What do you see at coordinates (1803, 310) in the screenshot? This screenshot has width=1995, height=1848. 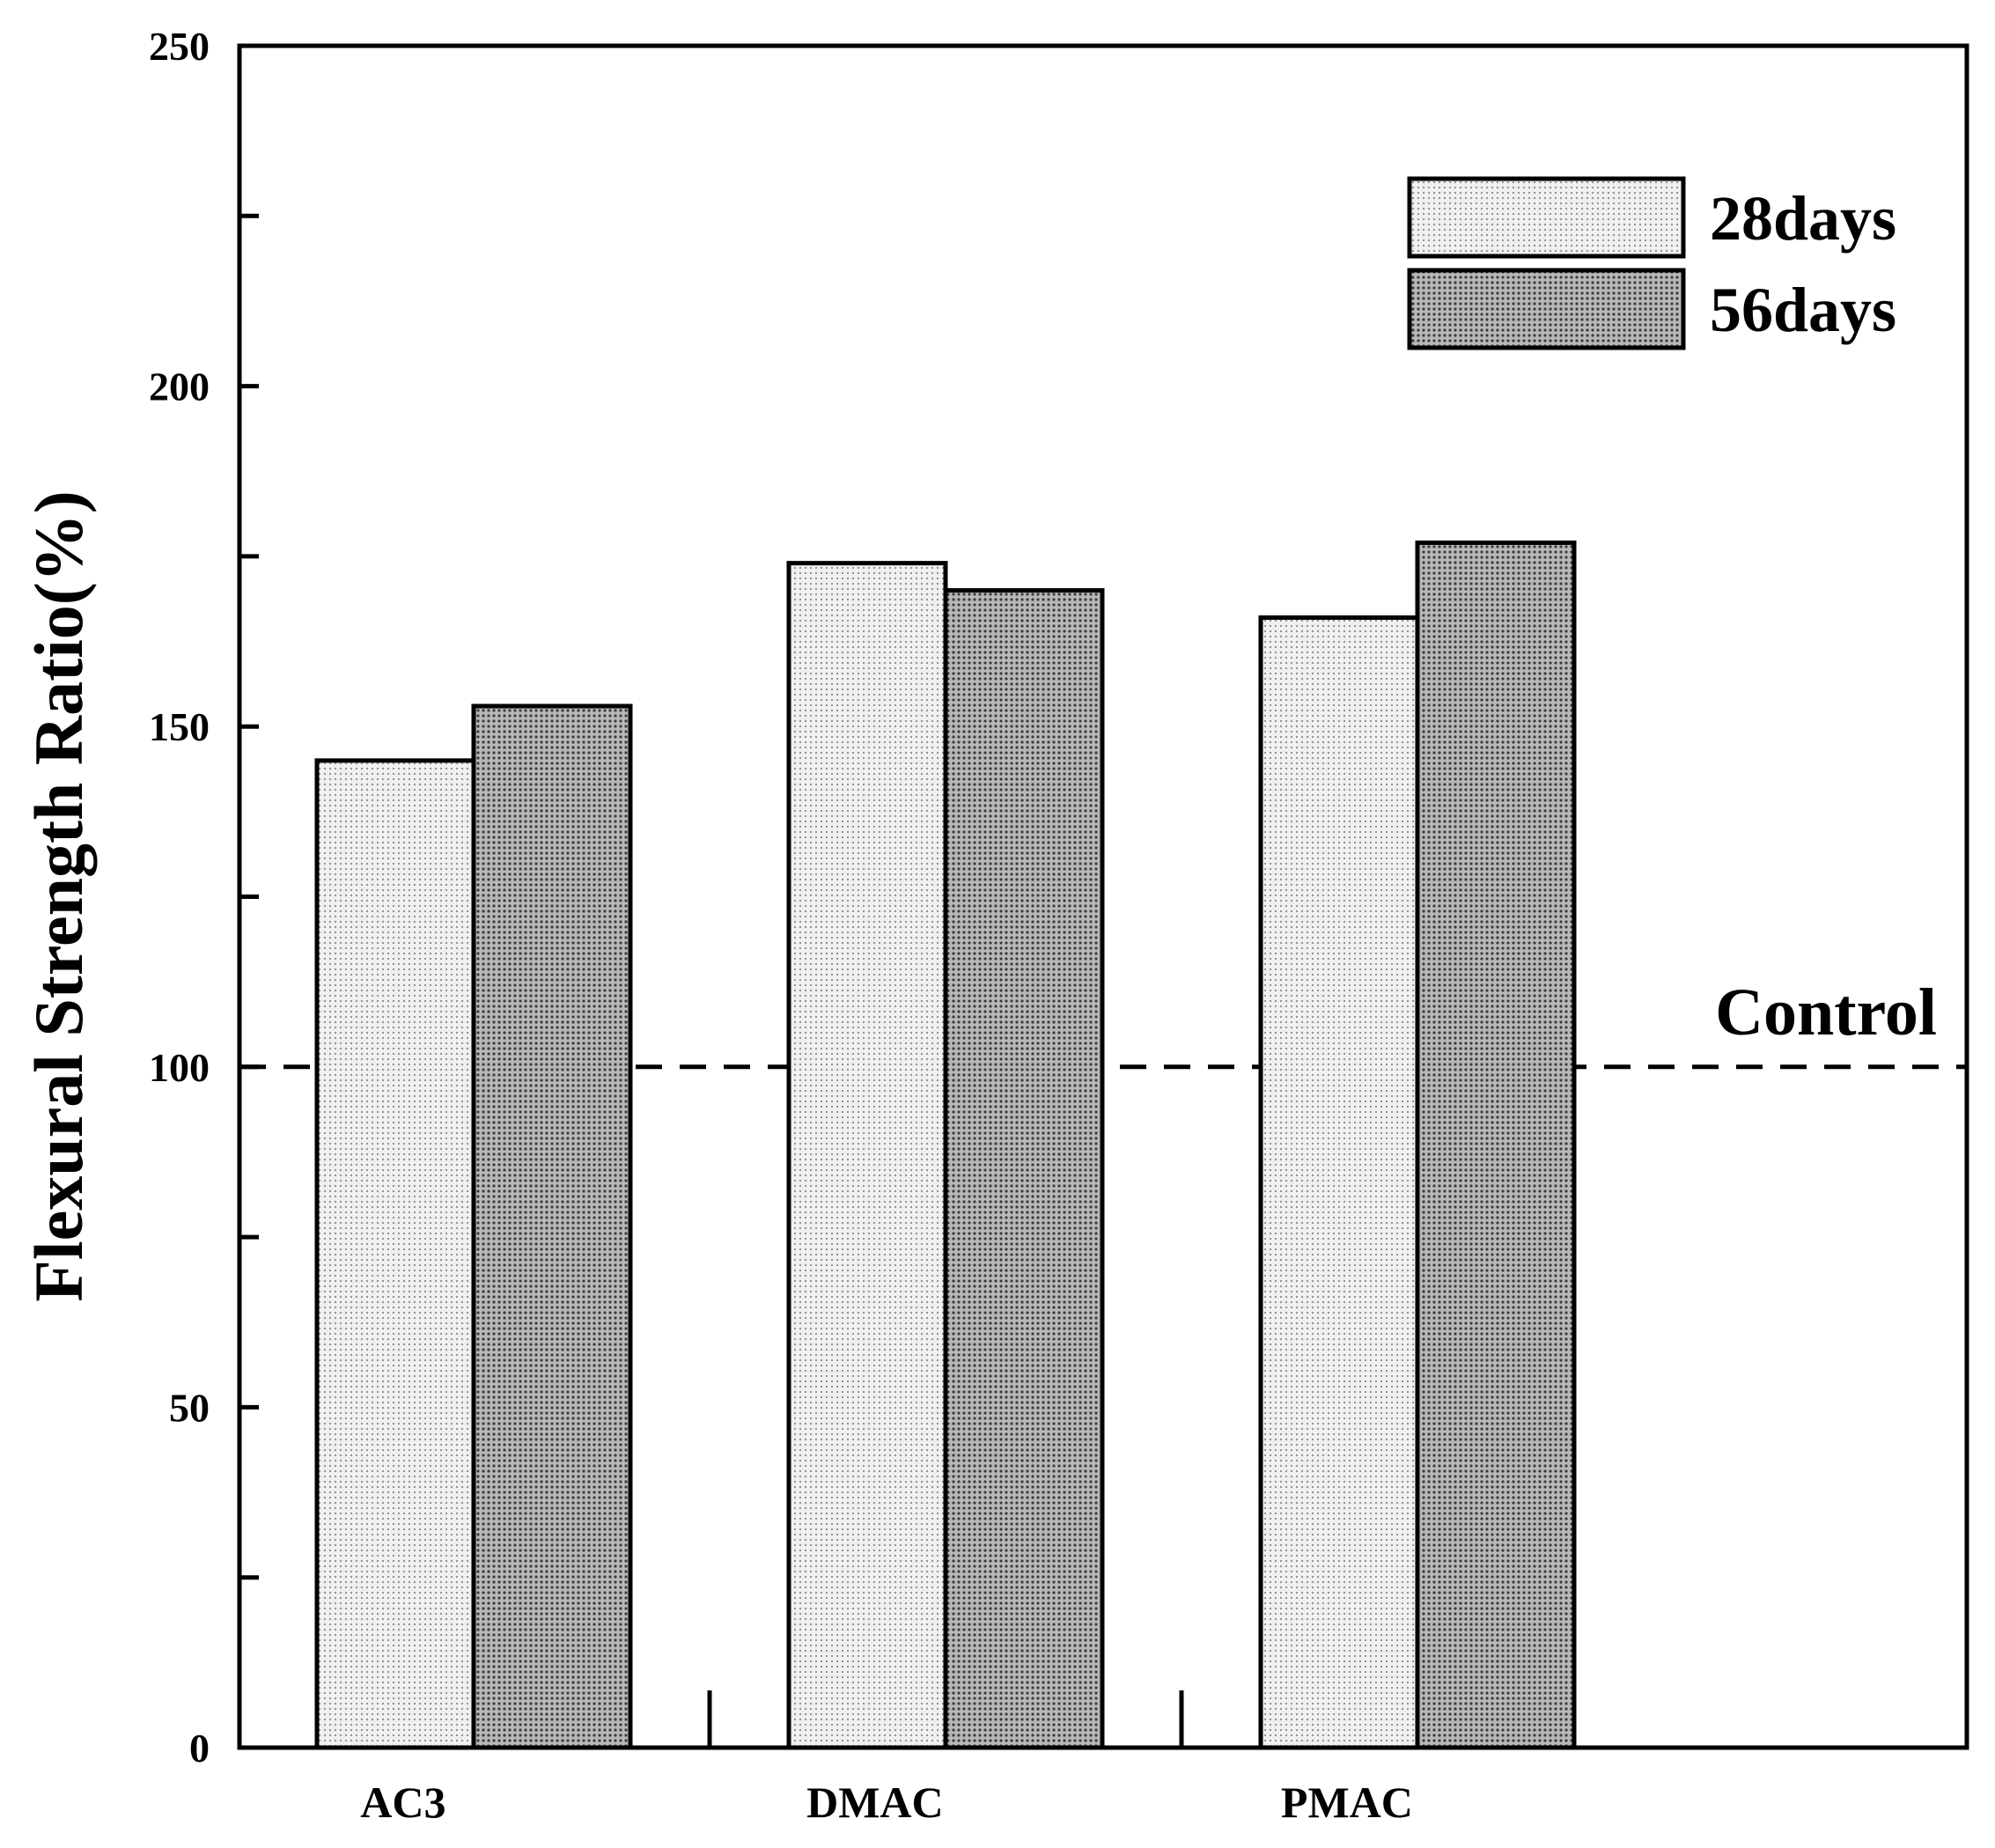 I see `legend-label-56days: 56days` at bounding box center [1803, 310].